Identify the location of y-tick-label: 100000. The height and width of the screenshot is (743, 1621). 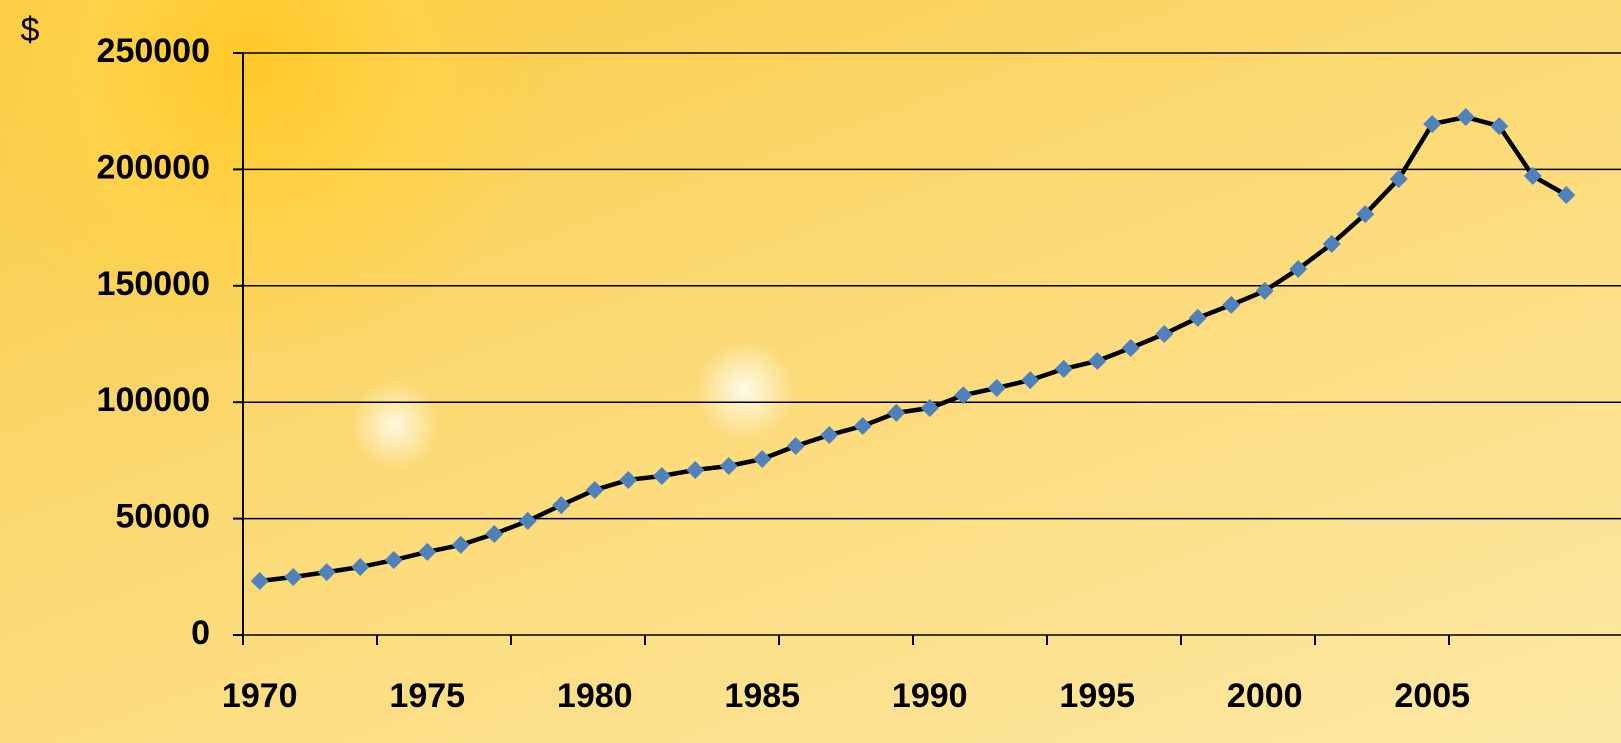
(153, 400).